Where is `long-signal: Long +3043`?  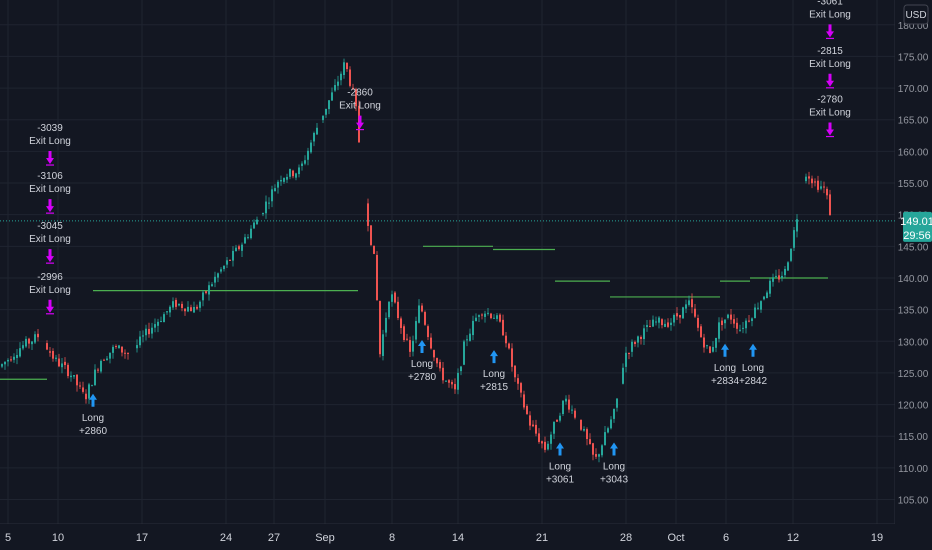
long-signal: Long +3043 is located at coordinates (614, 464).